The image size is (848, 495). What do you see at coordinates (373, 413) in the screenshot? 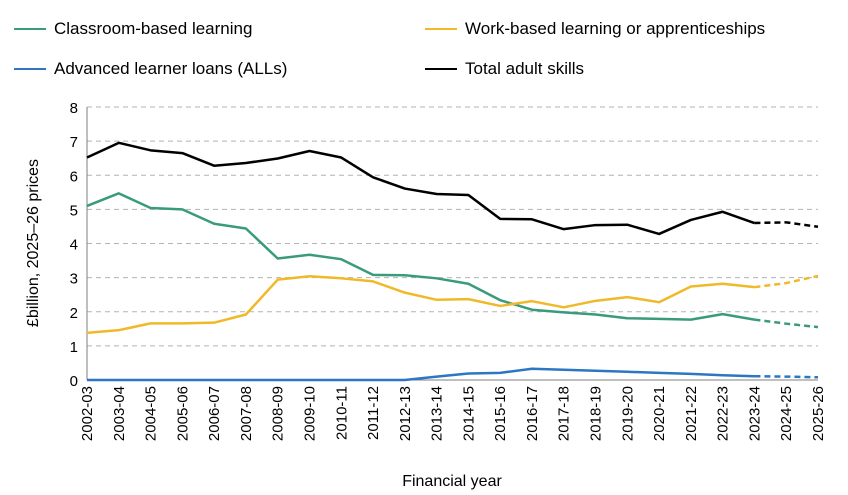
I see `x-tick-label: 2011-12` at bounding box center [373, 413].